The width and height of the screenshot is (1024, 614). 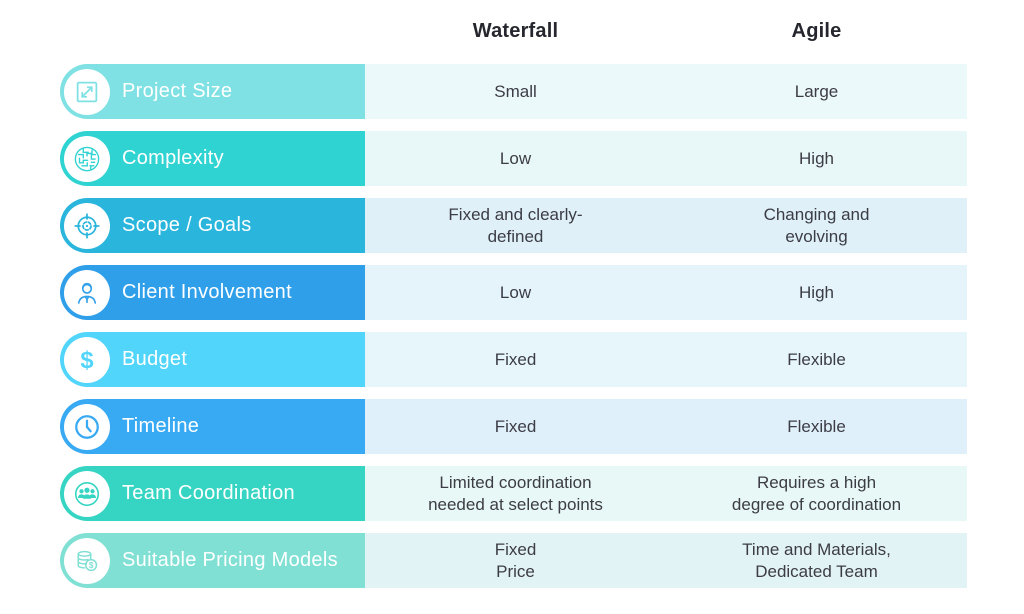 What do you see at coordinates (816, 91) in the screenshot?
I see `agile-cell: Large` at bounding box center [816, 91].